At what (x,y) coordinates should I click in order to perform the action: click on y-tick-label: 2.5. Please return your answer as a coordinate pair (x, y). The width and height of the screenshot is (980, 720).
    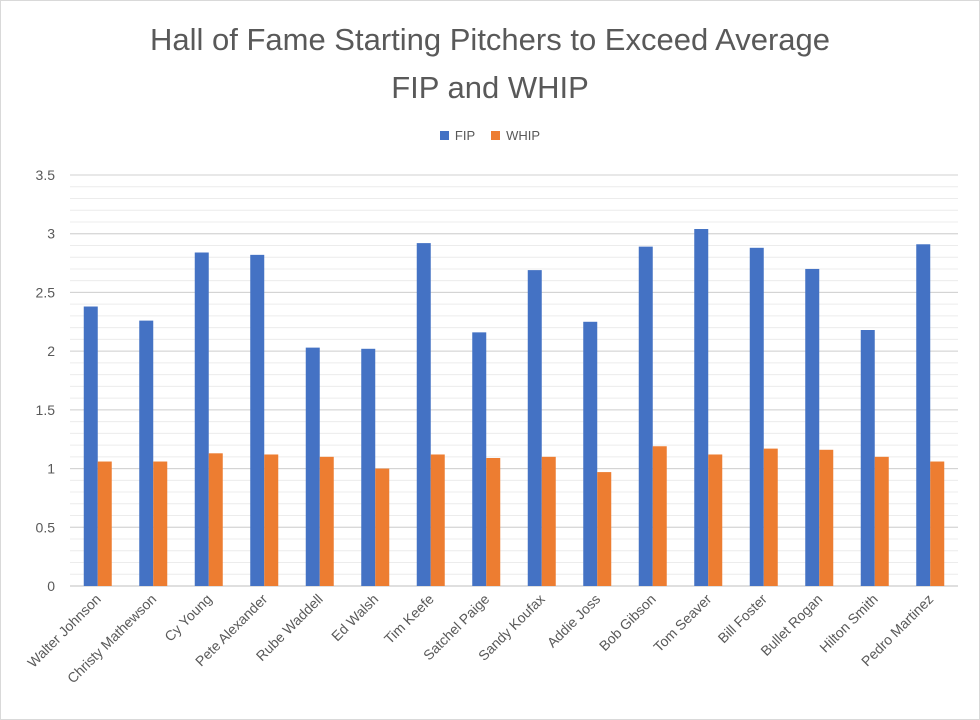
    Looking at the image, I should click on (46, 292).